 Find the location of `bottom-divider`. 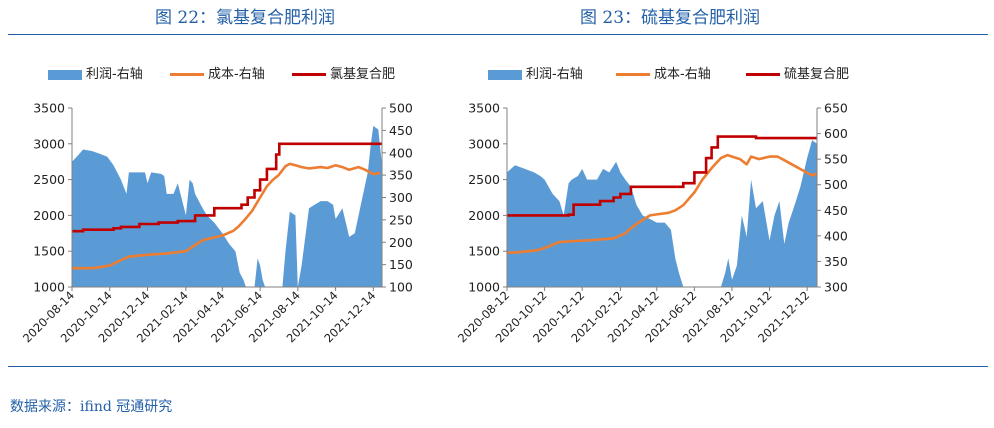

bottom-divider is located at coordinates (498, 366).